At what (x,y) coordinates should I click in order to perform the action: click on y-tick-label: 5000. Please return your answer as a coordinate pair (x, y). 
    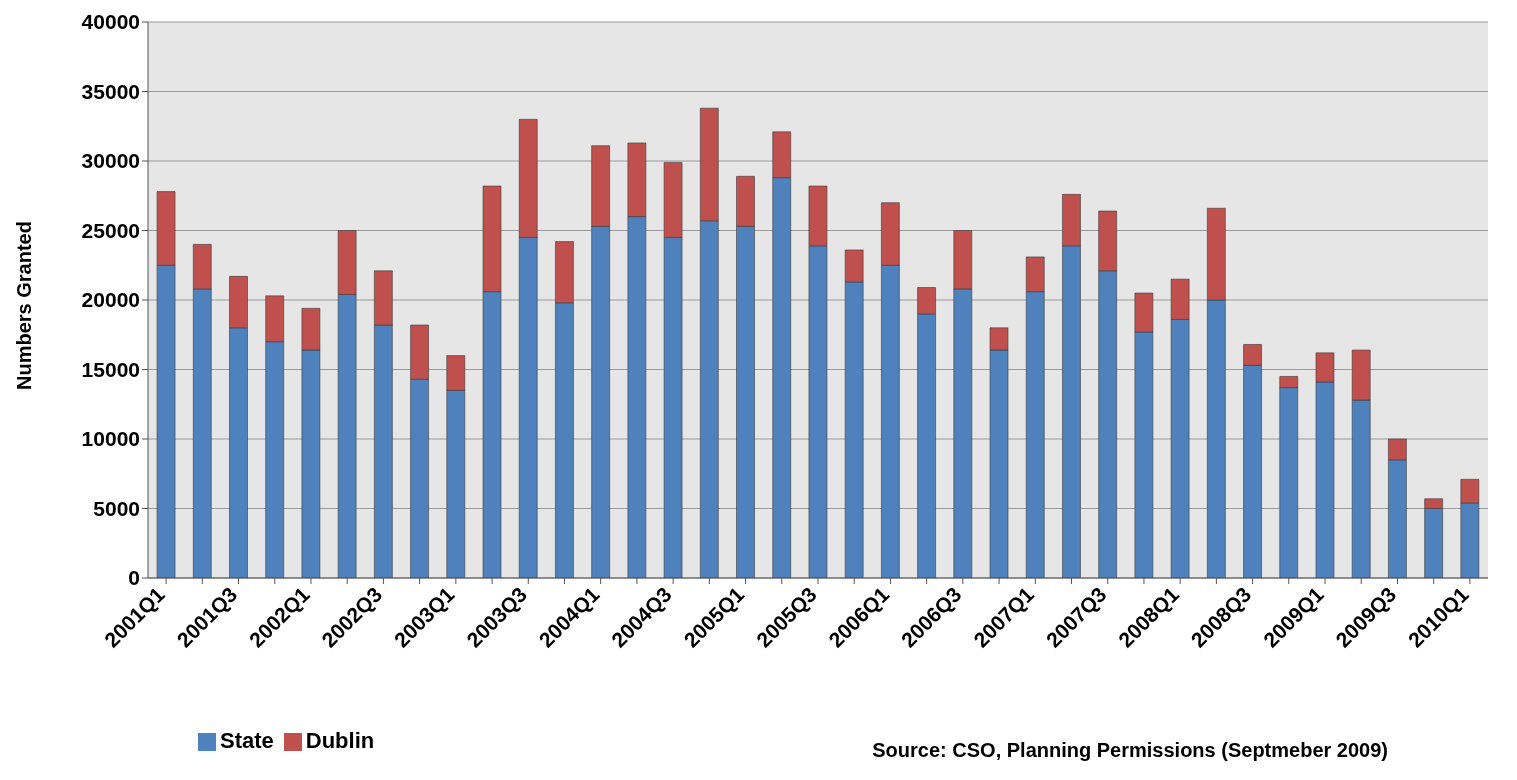
    Looking at the image, I should click on (116, 508).